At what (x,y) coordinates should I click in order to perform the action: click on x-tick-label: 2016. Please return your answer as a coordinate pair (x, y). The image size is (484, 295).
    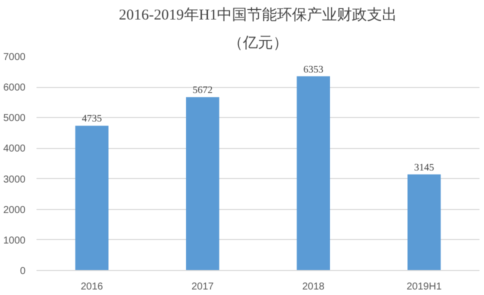
    Looking at the image, I should click on (92, 287).